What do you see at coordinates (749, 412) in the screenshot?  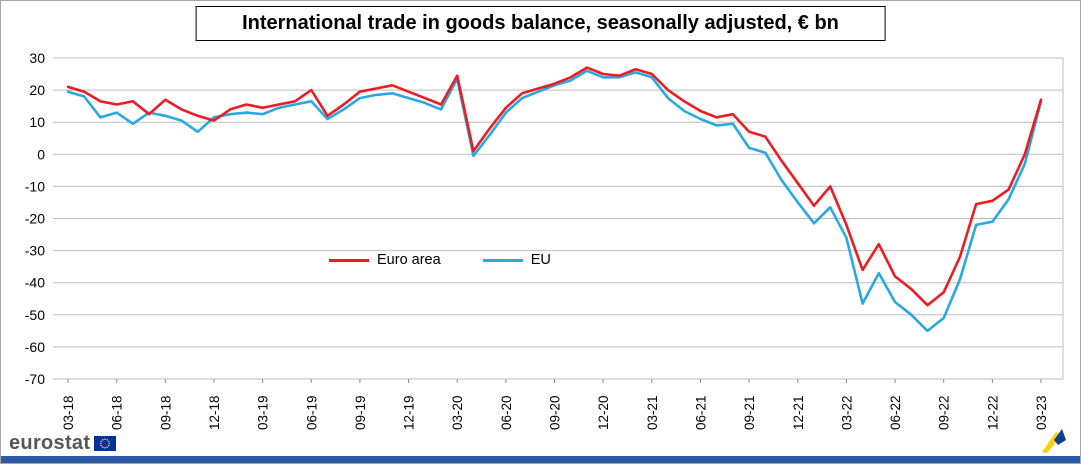 I see `svg-text: 09-21` at bounding box center [749, 412].